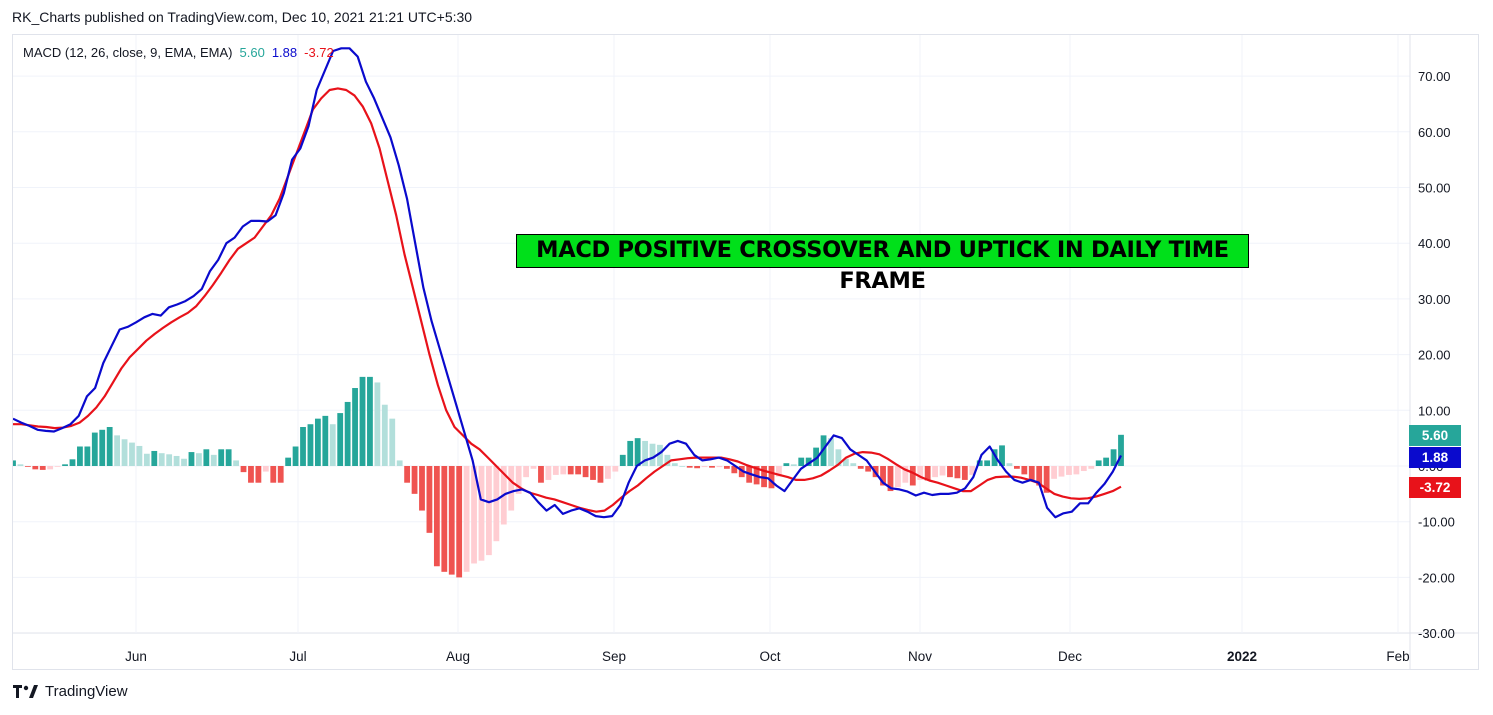 This screenshot has width=1493, height=715. I want to click on y-tick-label: 20.00, so click(1434, 355).